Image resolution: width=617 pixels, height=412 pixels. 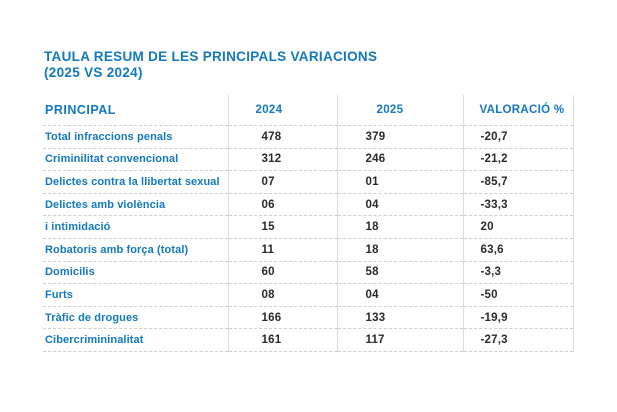 I want to click on table-row: Delictes amb violència 06 04 -33,3, so click(x=308, y=205).